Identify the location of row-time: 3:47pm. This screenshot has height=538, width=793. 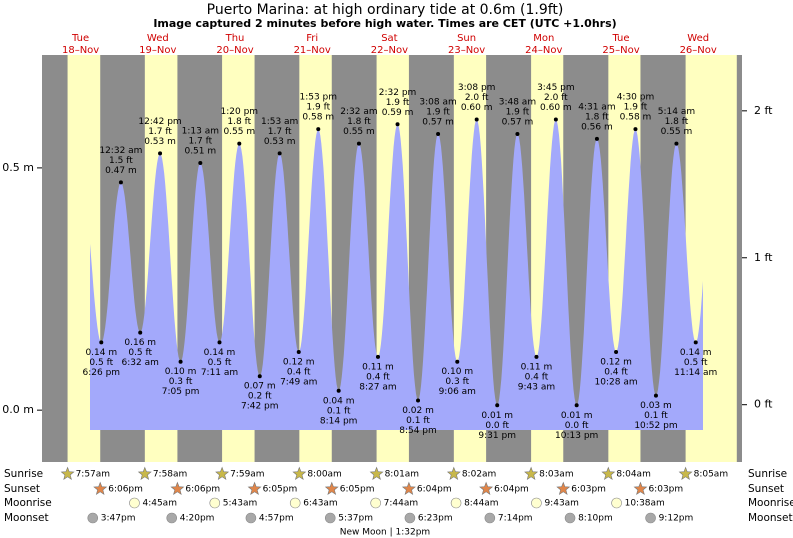
(118, 519).